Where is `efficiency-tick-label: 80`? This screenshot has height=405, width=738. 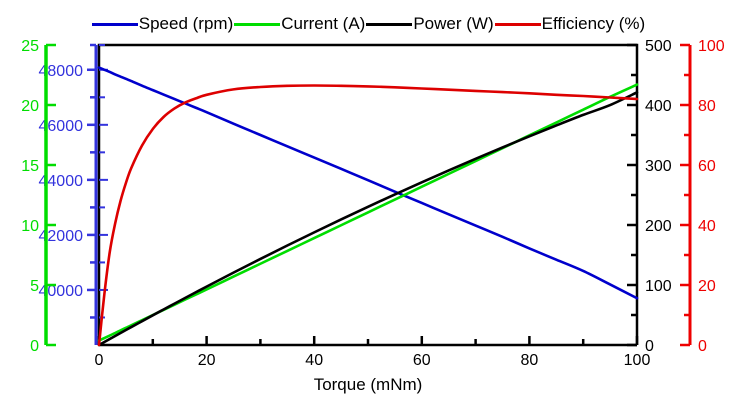 efficiency-tick-label: 80 is located at coordinates (707, 106).